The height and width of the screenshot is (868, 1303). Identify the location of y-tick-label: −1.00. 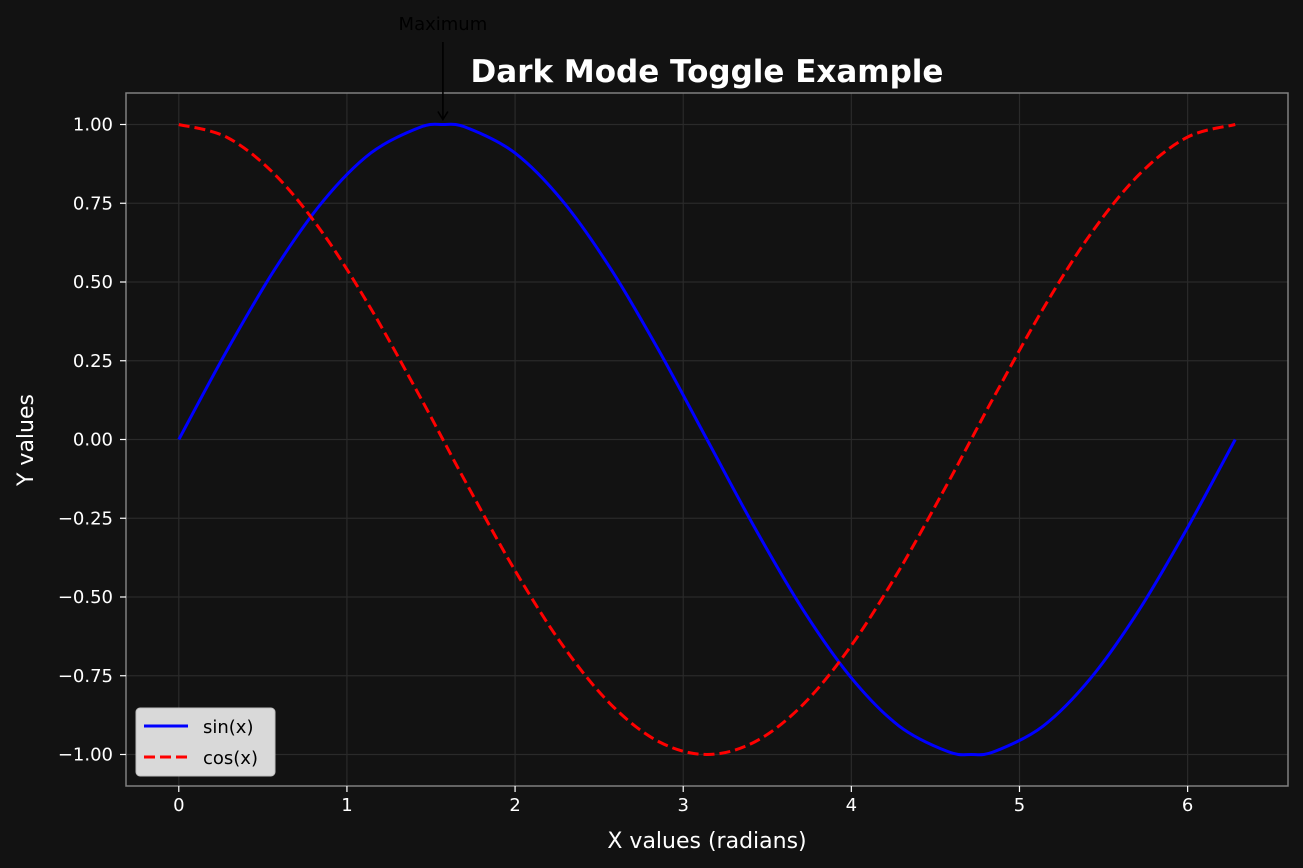
(85, 755).